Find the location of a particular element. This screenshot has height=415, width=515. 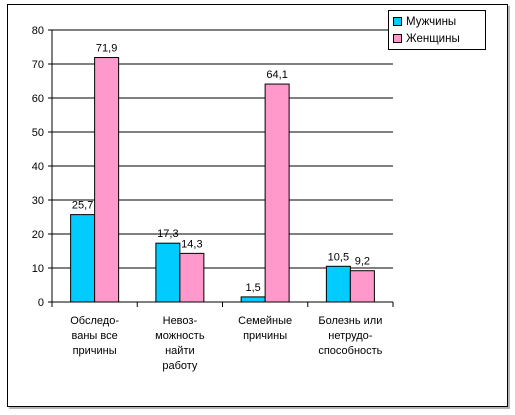

y-tick-label: 20 is located at coordinates (38, 235).